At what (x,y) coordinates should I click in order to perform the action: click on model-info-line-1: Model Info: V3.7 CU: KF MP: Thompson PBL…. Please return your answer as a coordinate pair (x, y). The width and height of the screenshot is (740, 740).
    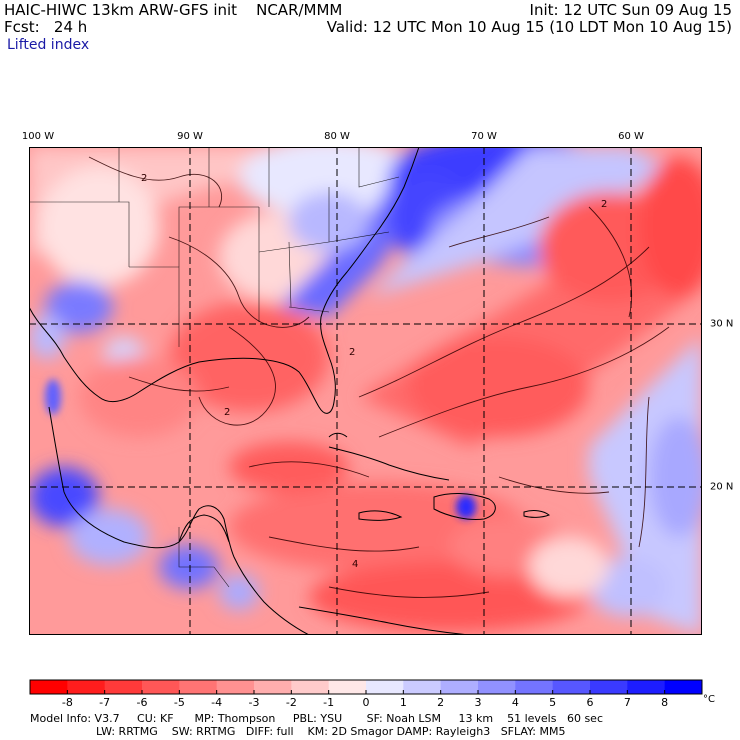
    Looking at the image, I should click on (316, 718).